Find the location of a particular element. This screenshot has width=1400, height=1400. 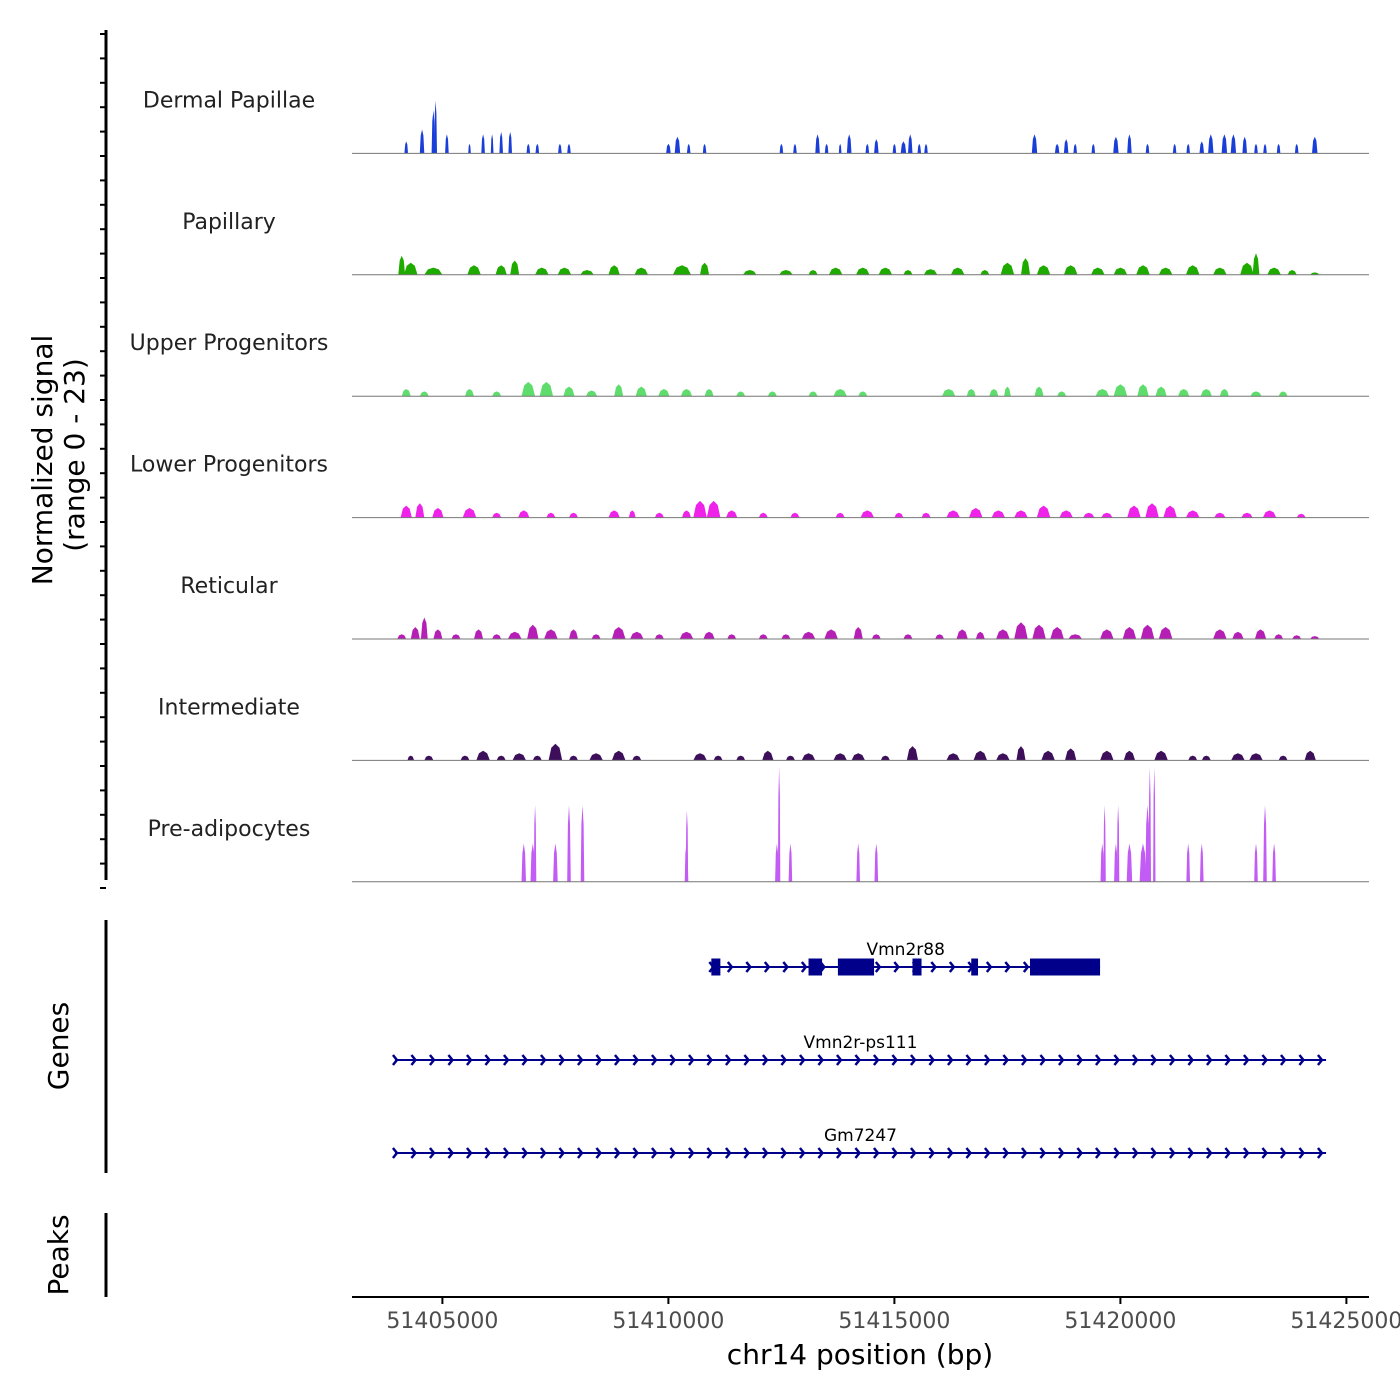

coverage-track-pre-adipocytes: Pre-adipocytes is located at coordinates (758, 825).